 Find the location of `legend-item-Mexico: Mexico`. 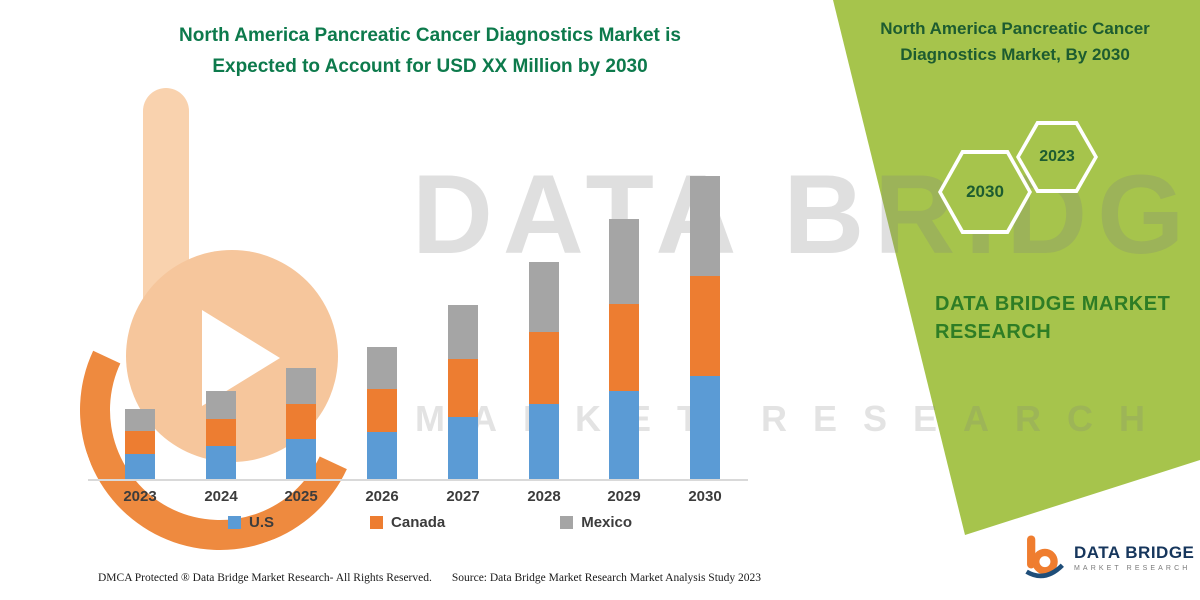

legend-item-Mexico: Mexico is located at coordinates (596, 522).